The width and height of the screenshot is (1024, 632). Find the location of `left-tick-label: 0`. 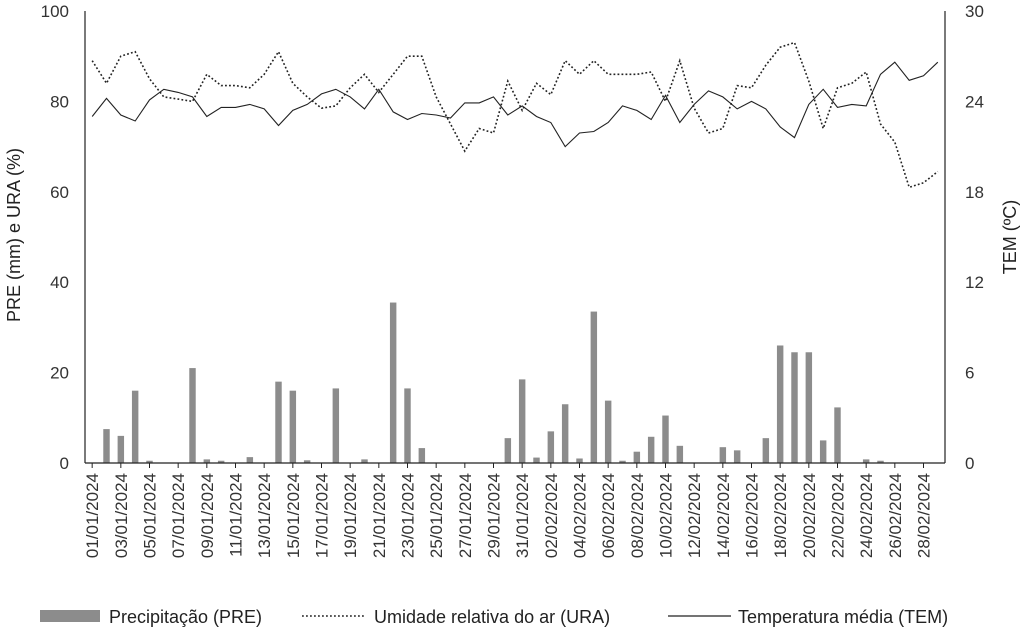

left-tick-label: 0 is located at coordinates (64, 463).